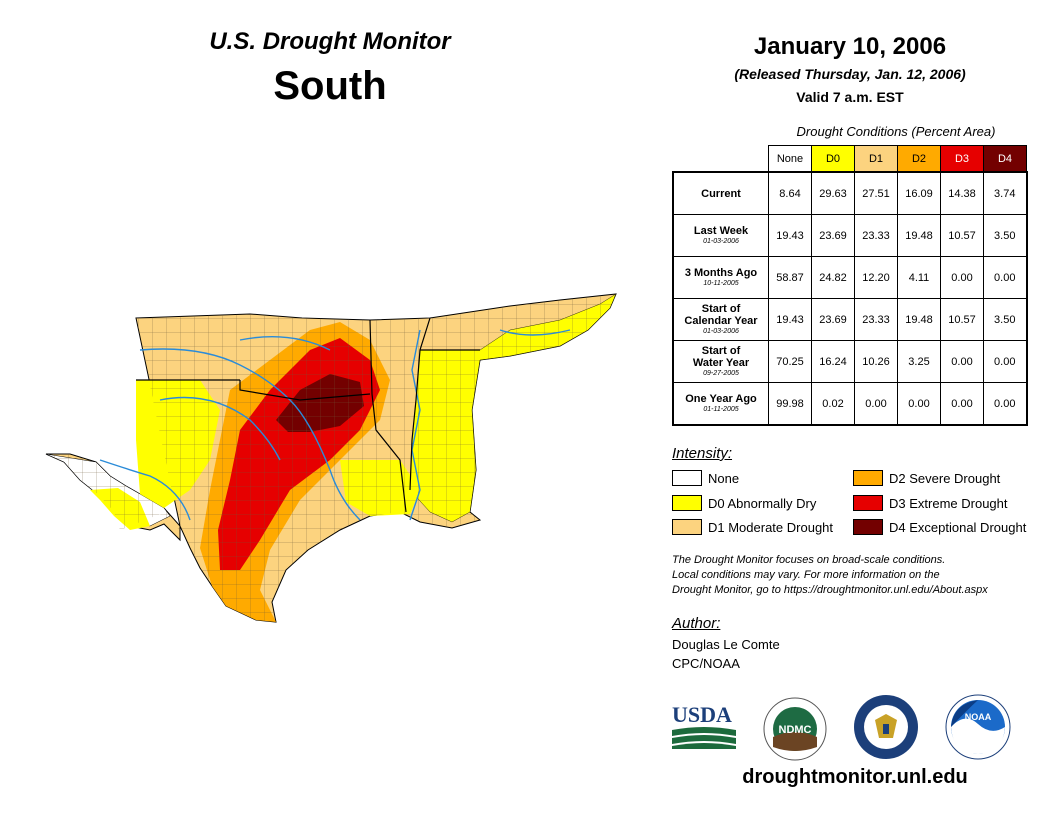 The image size is (1056, 816). I want to click on col-none-label: None, so click(790, 158).